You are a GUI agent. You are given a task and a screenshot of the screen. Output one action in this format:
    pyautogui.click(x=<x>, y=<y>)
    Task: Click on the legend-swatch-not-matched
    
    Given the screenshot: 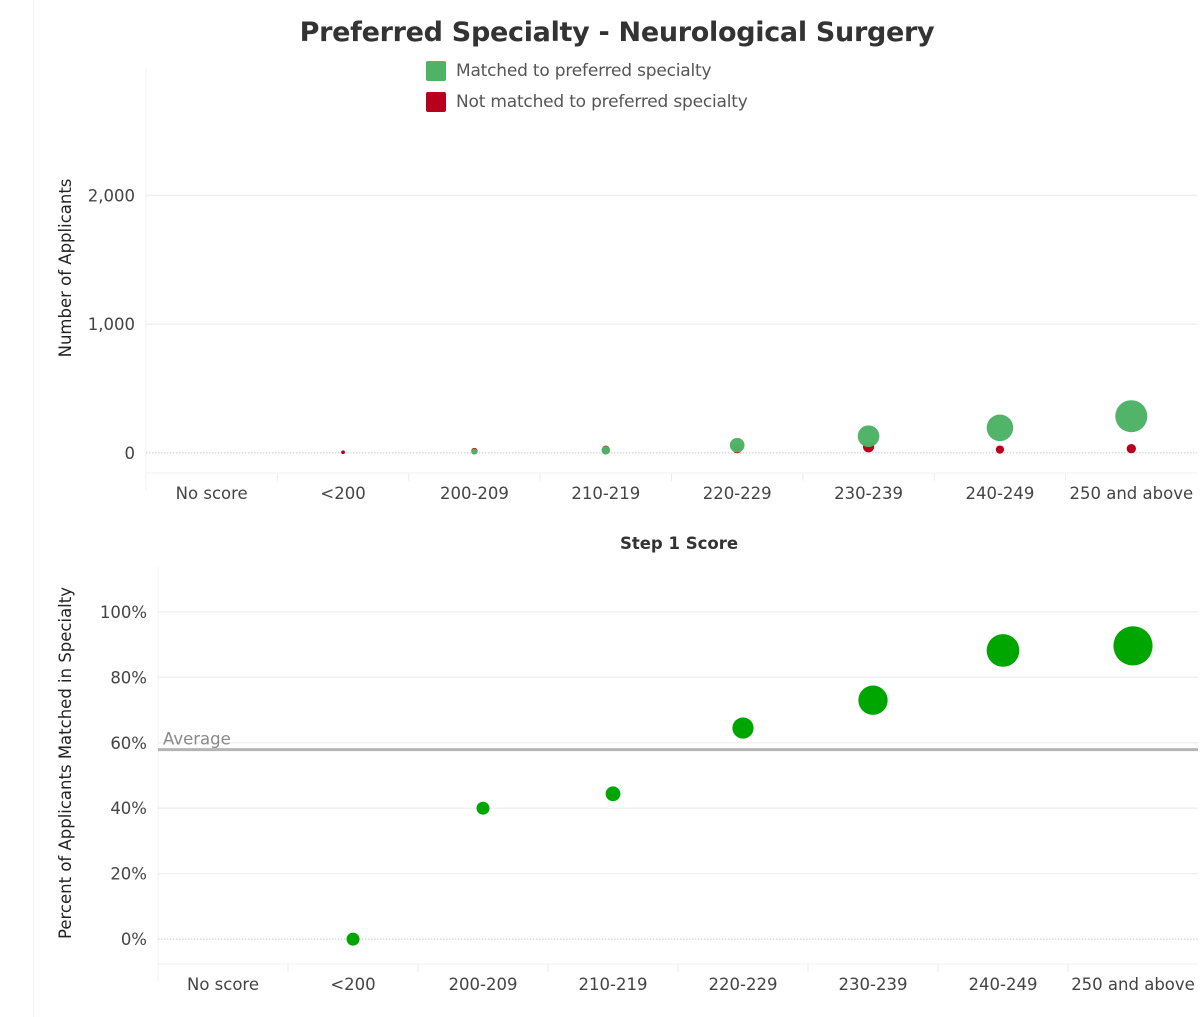 What is the action you would take?
    pyautogui.click(x=436, y=101)
    